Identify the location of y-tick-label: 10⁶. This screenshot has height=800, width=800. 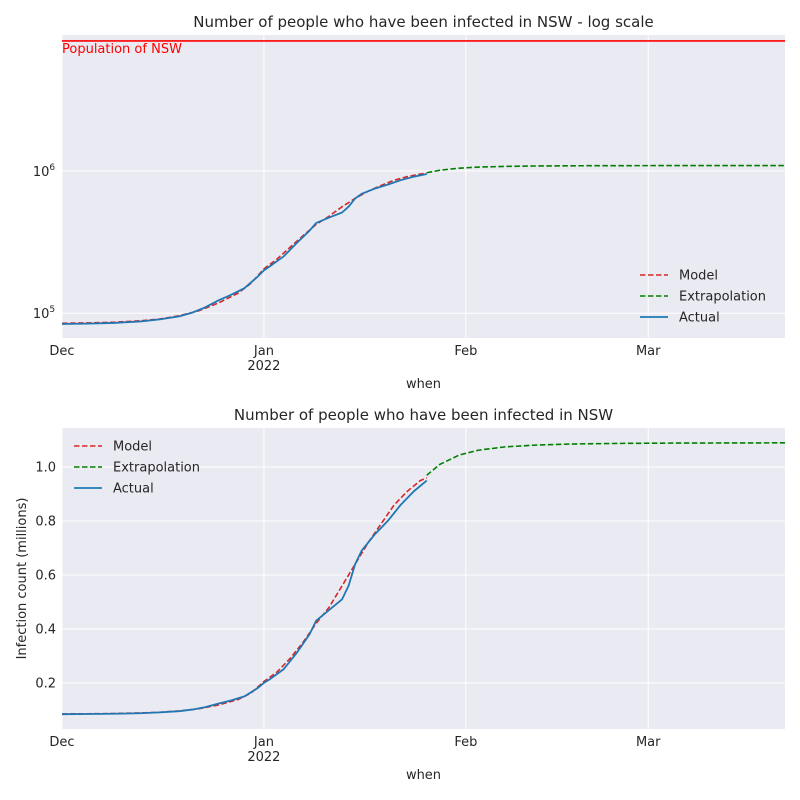
(44, 171).